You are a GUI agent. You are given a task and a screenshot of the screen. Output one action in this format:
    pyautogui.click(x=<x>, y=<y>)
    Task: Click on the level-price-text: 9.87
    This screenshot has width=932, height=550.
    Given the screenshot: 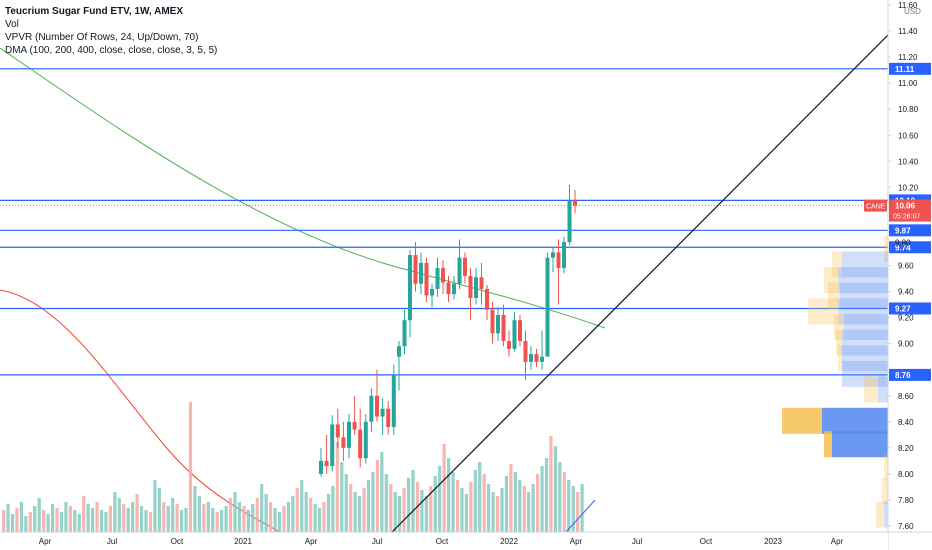 What is the action you would take?
    pyautogui.click(x=903, y=230)
    